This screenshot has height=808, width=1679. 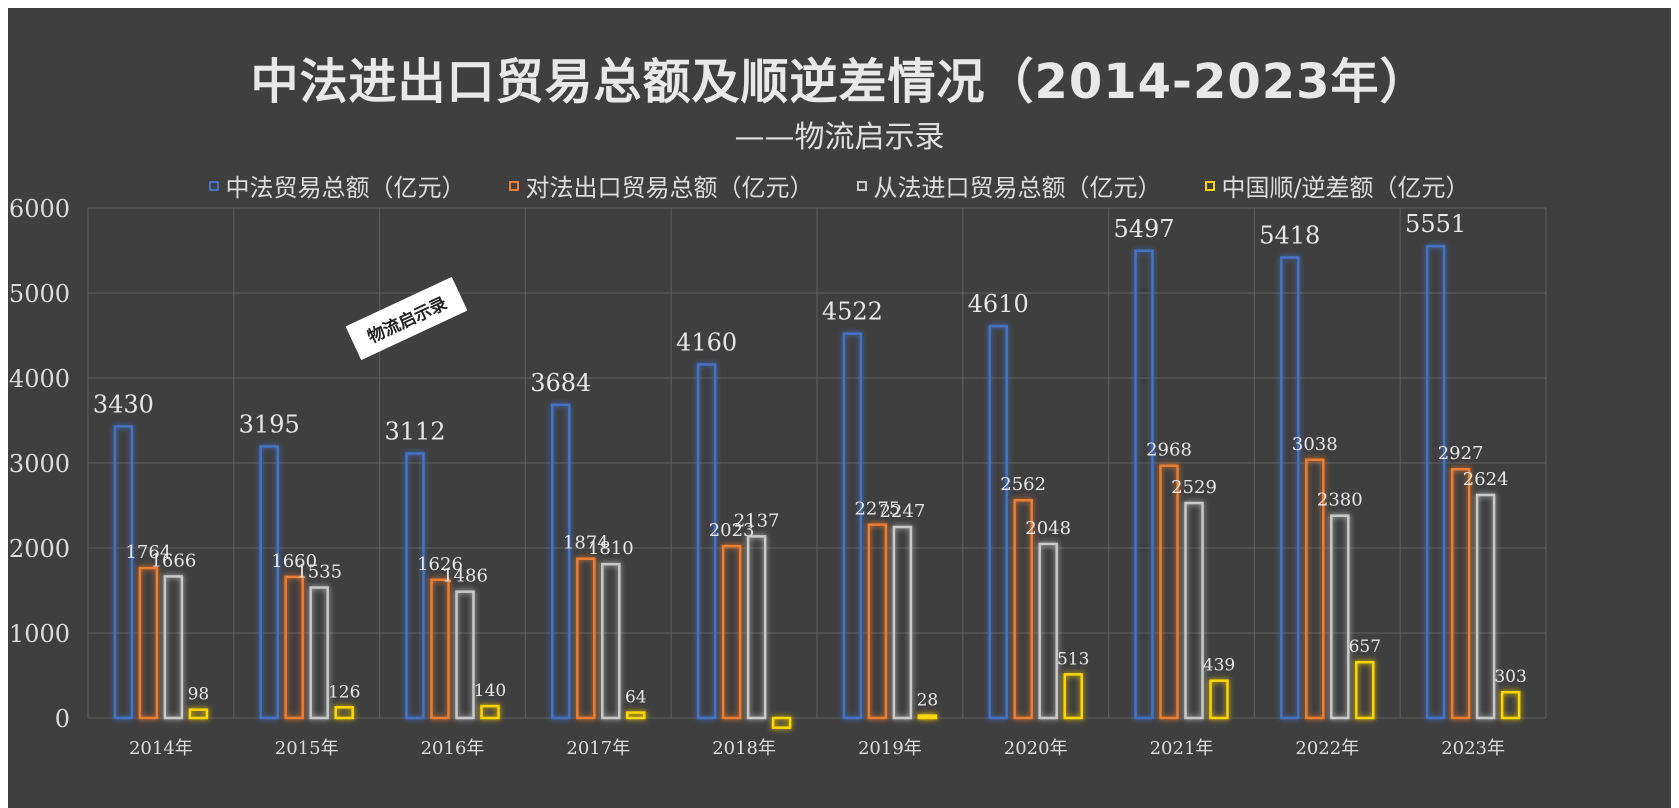 What do you see at coordinates (839, 137) in the screenshot?
I see `chart-subtitle: ——物流启示录` at bounding box center [839, 137].